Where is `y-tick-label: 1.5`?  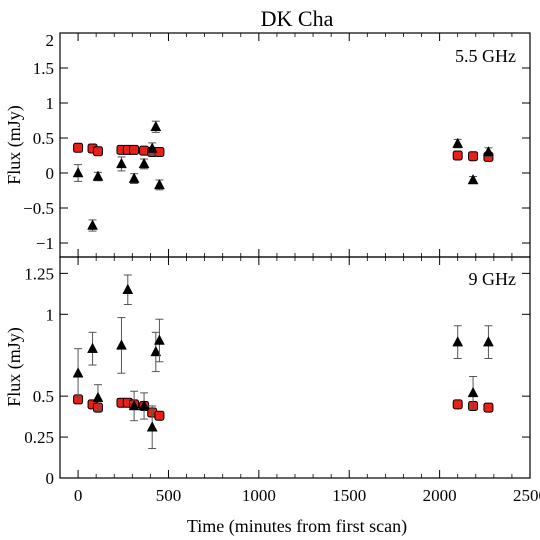
y-tick-label: 1.5 is located at coordinates (43, 68).